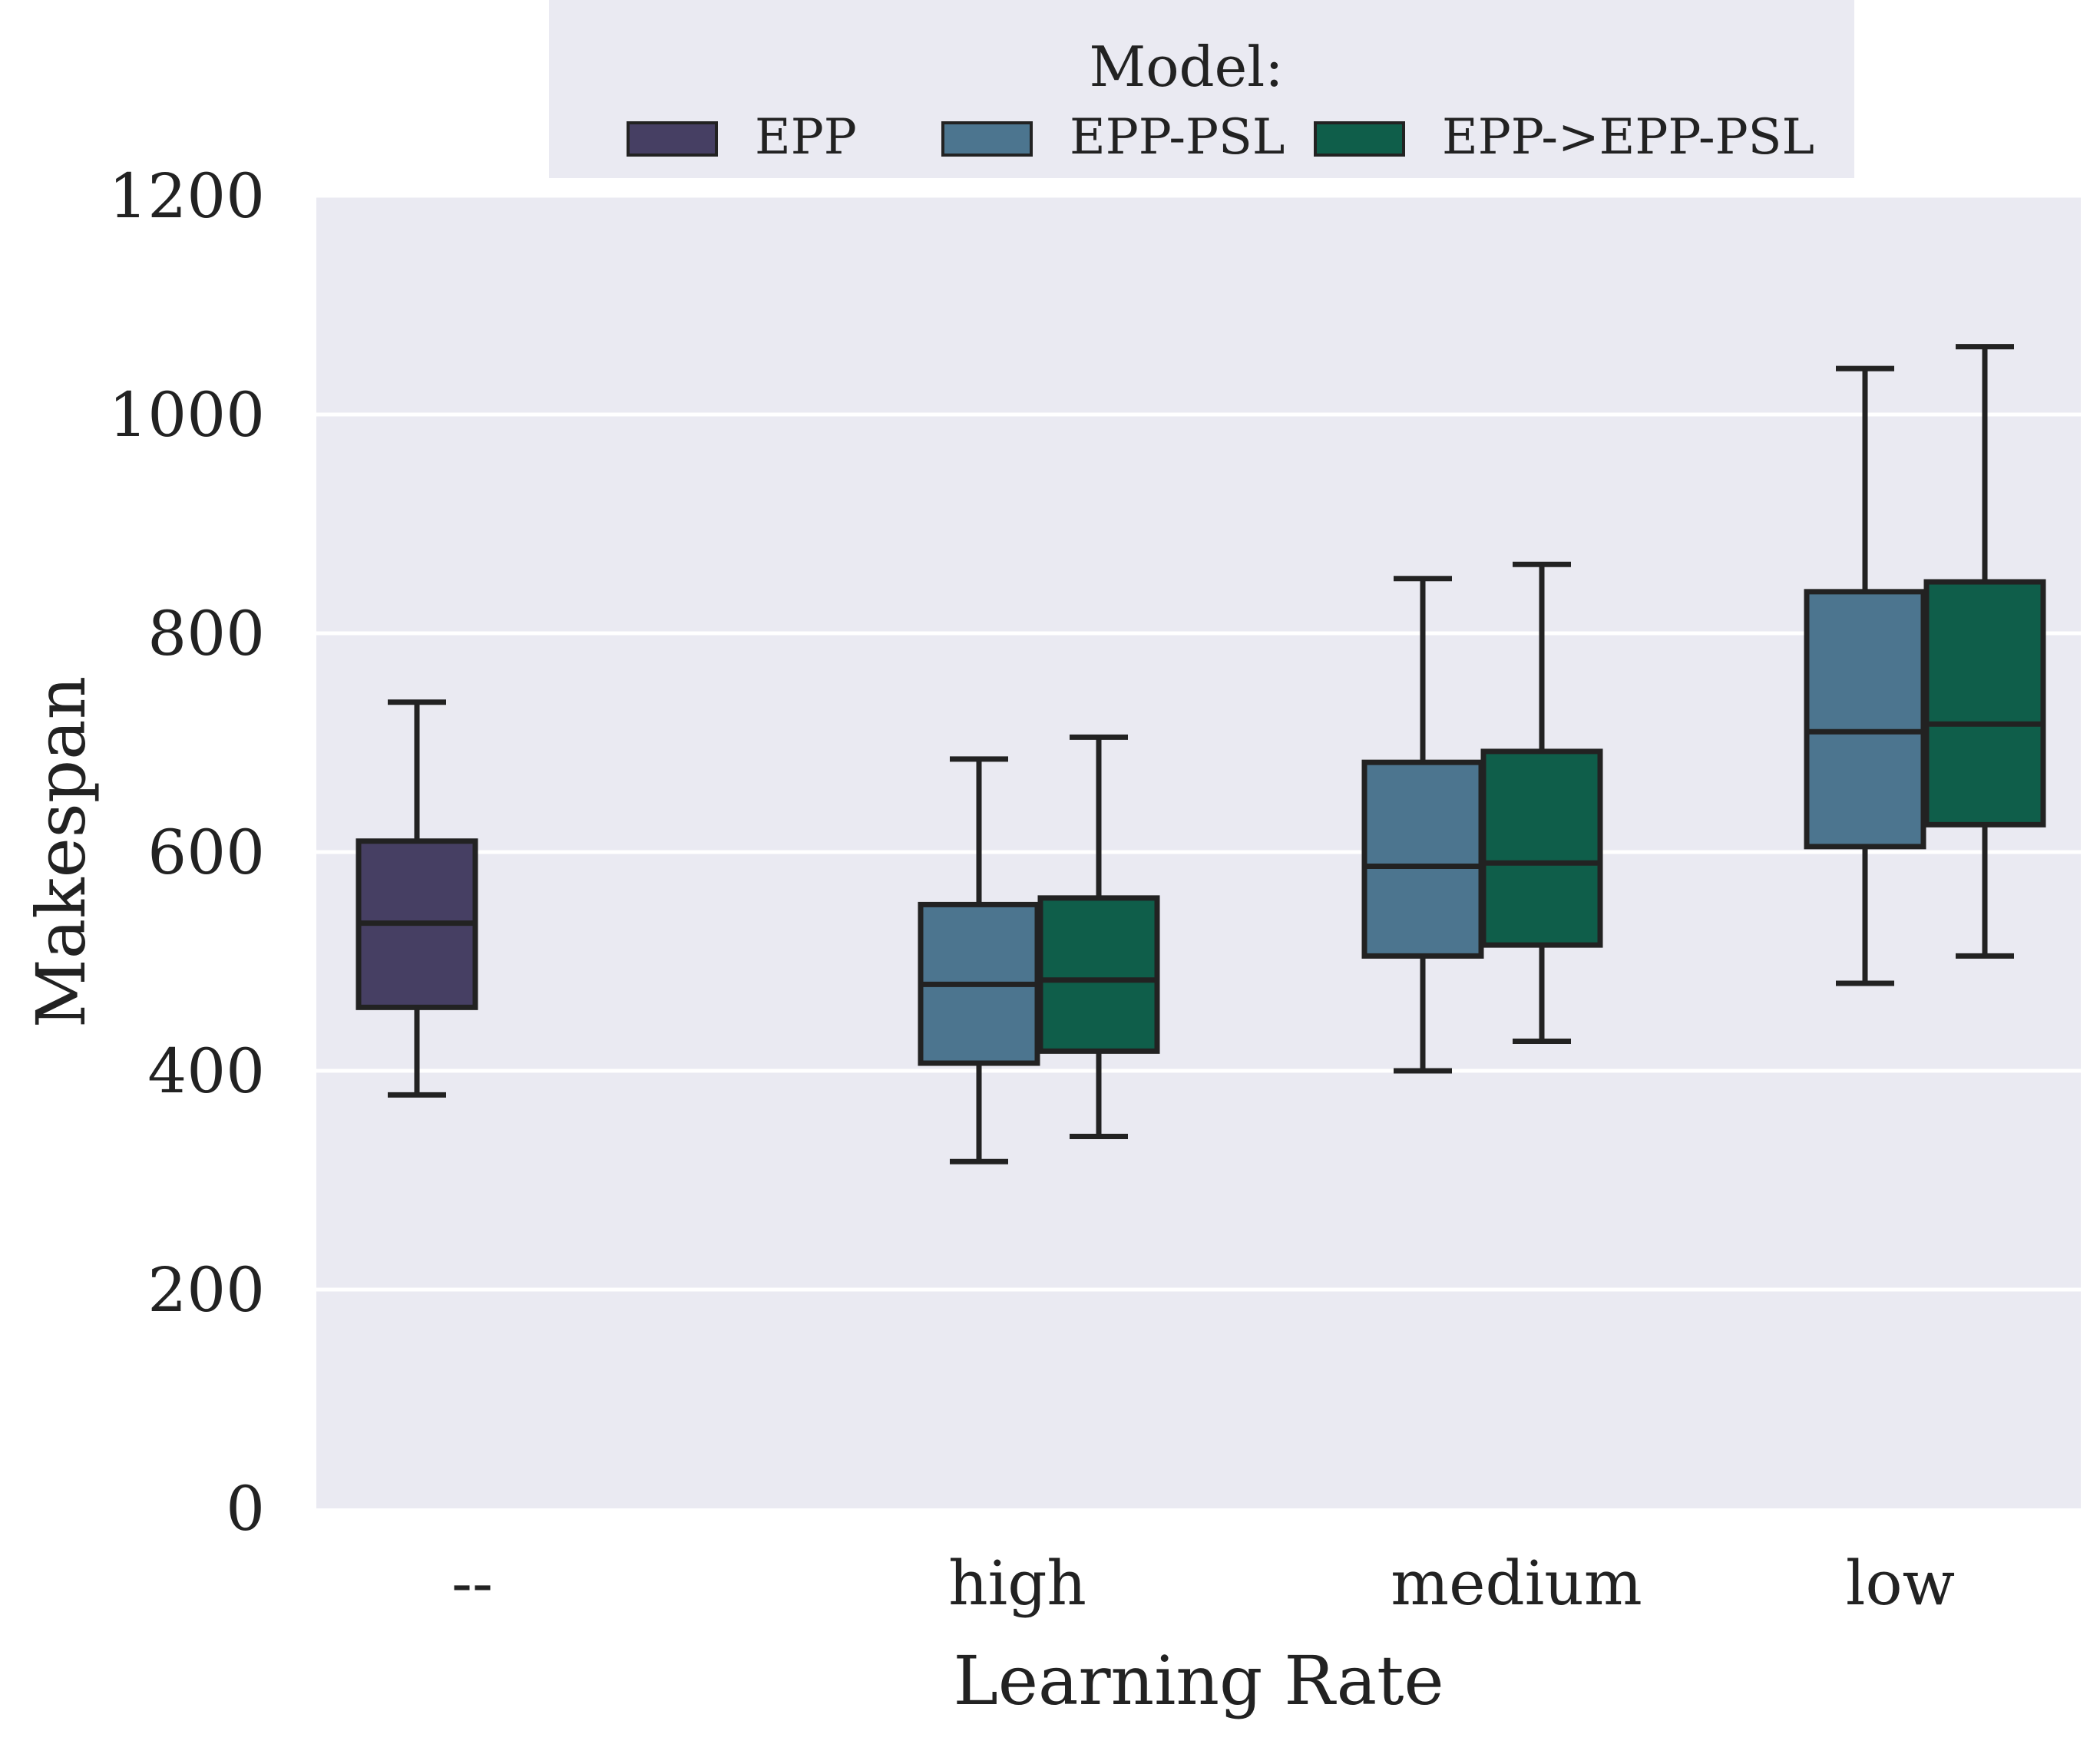 This screenshot has width=2100, height=1754. What do you see at coordinates (1017, 1584) in the screenshot?
I see `x-tick-label: high` at bounding box center [1017, 1584].